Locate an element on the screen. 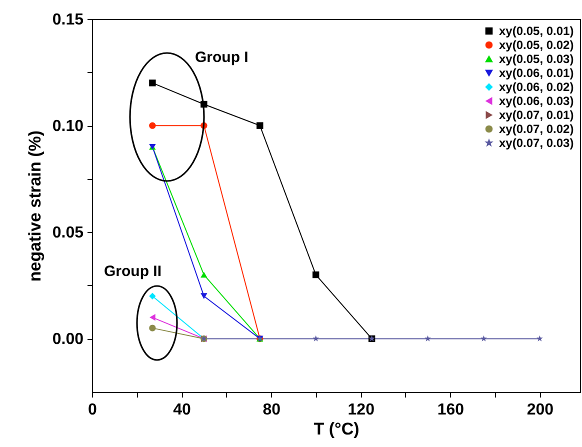  legend-label: xy(0.07, 0.02) is located at coordinates (536, 129).